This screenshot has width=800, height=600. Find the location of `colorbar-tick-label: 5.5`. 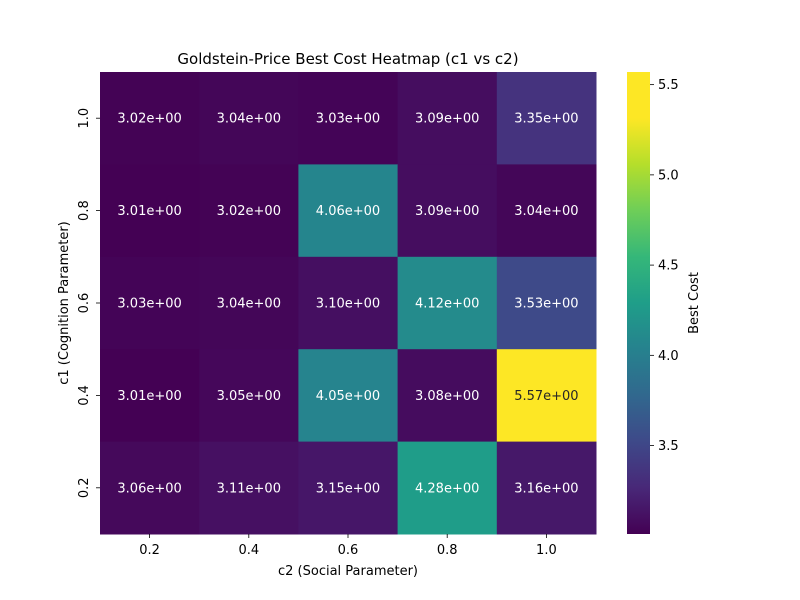

colorbar-tick-label: 5.5 is located at coordinates (668, 85).